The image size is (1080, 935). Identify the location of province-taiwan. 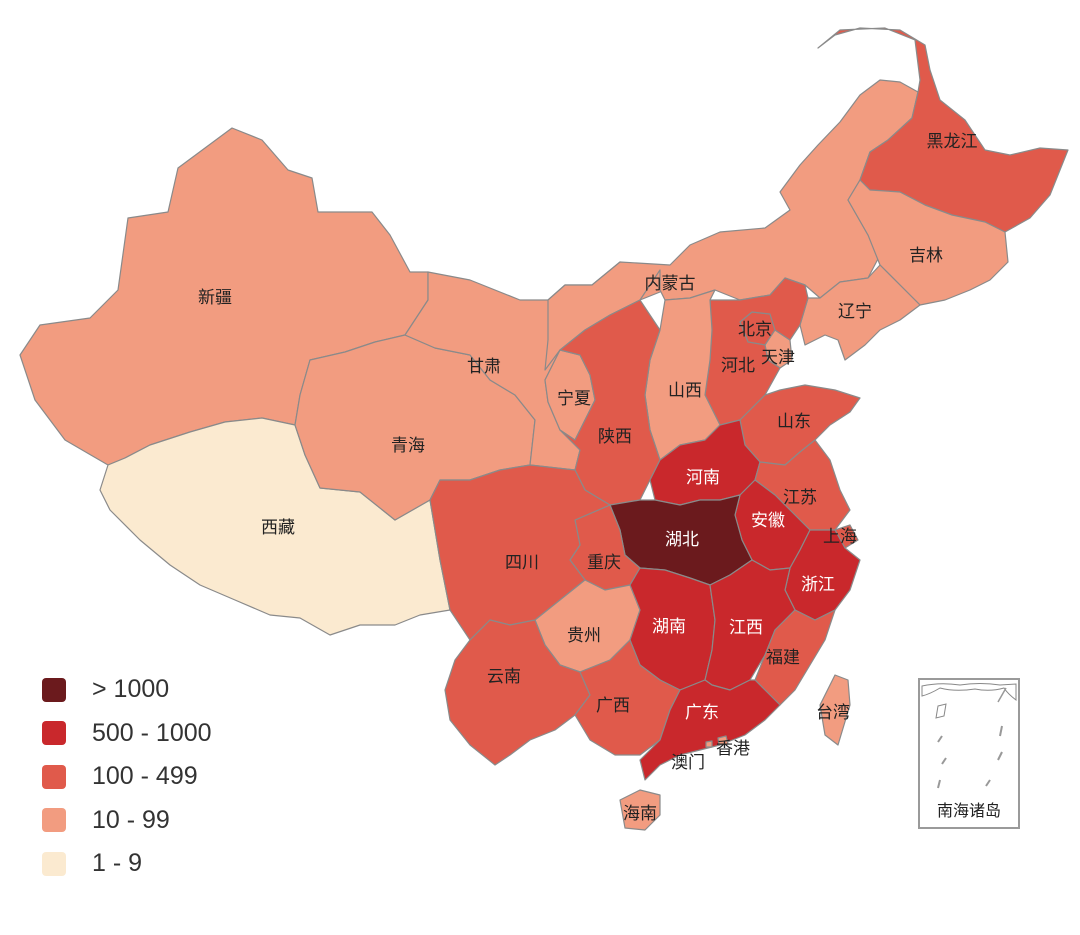
(835, 710).